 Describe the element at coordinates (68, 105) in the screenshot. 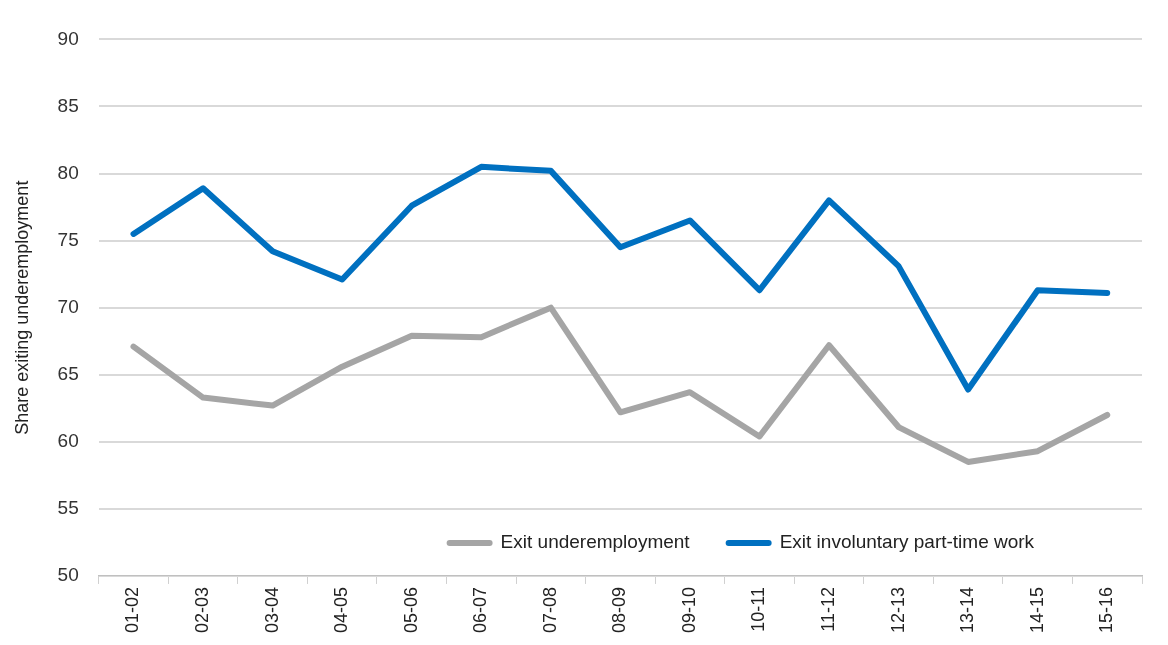

I see `y-tick-label: 85` at that location.